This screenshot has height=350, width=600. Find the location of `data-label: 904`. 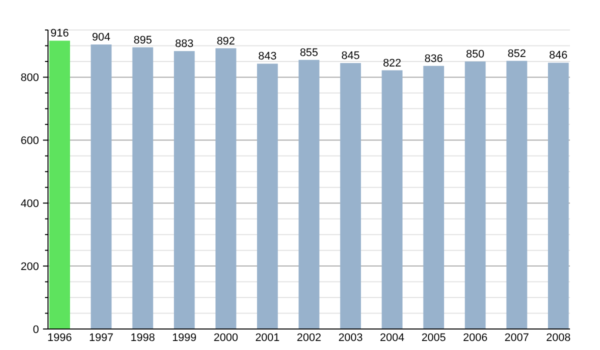

data-label: 904 is located at coordinates (101, 37).